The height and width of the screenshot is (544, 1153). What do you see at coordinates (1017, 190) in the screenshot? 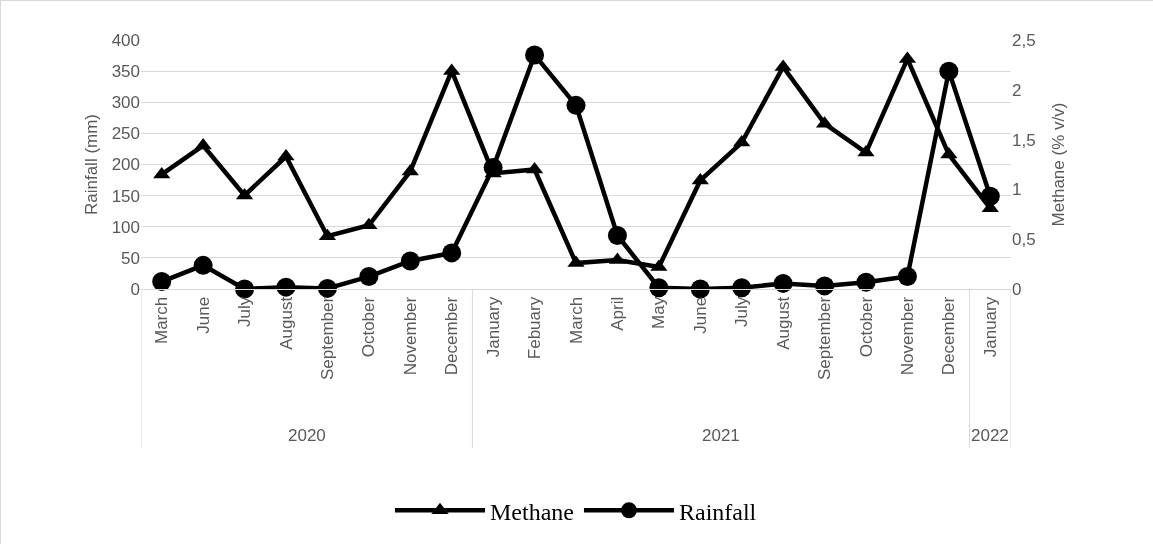
I see `y2-tick-label: 1` at bounding box center [1017, 190].